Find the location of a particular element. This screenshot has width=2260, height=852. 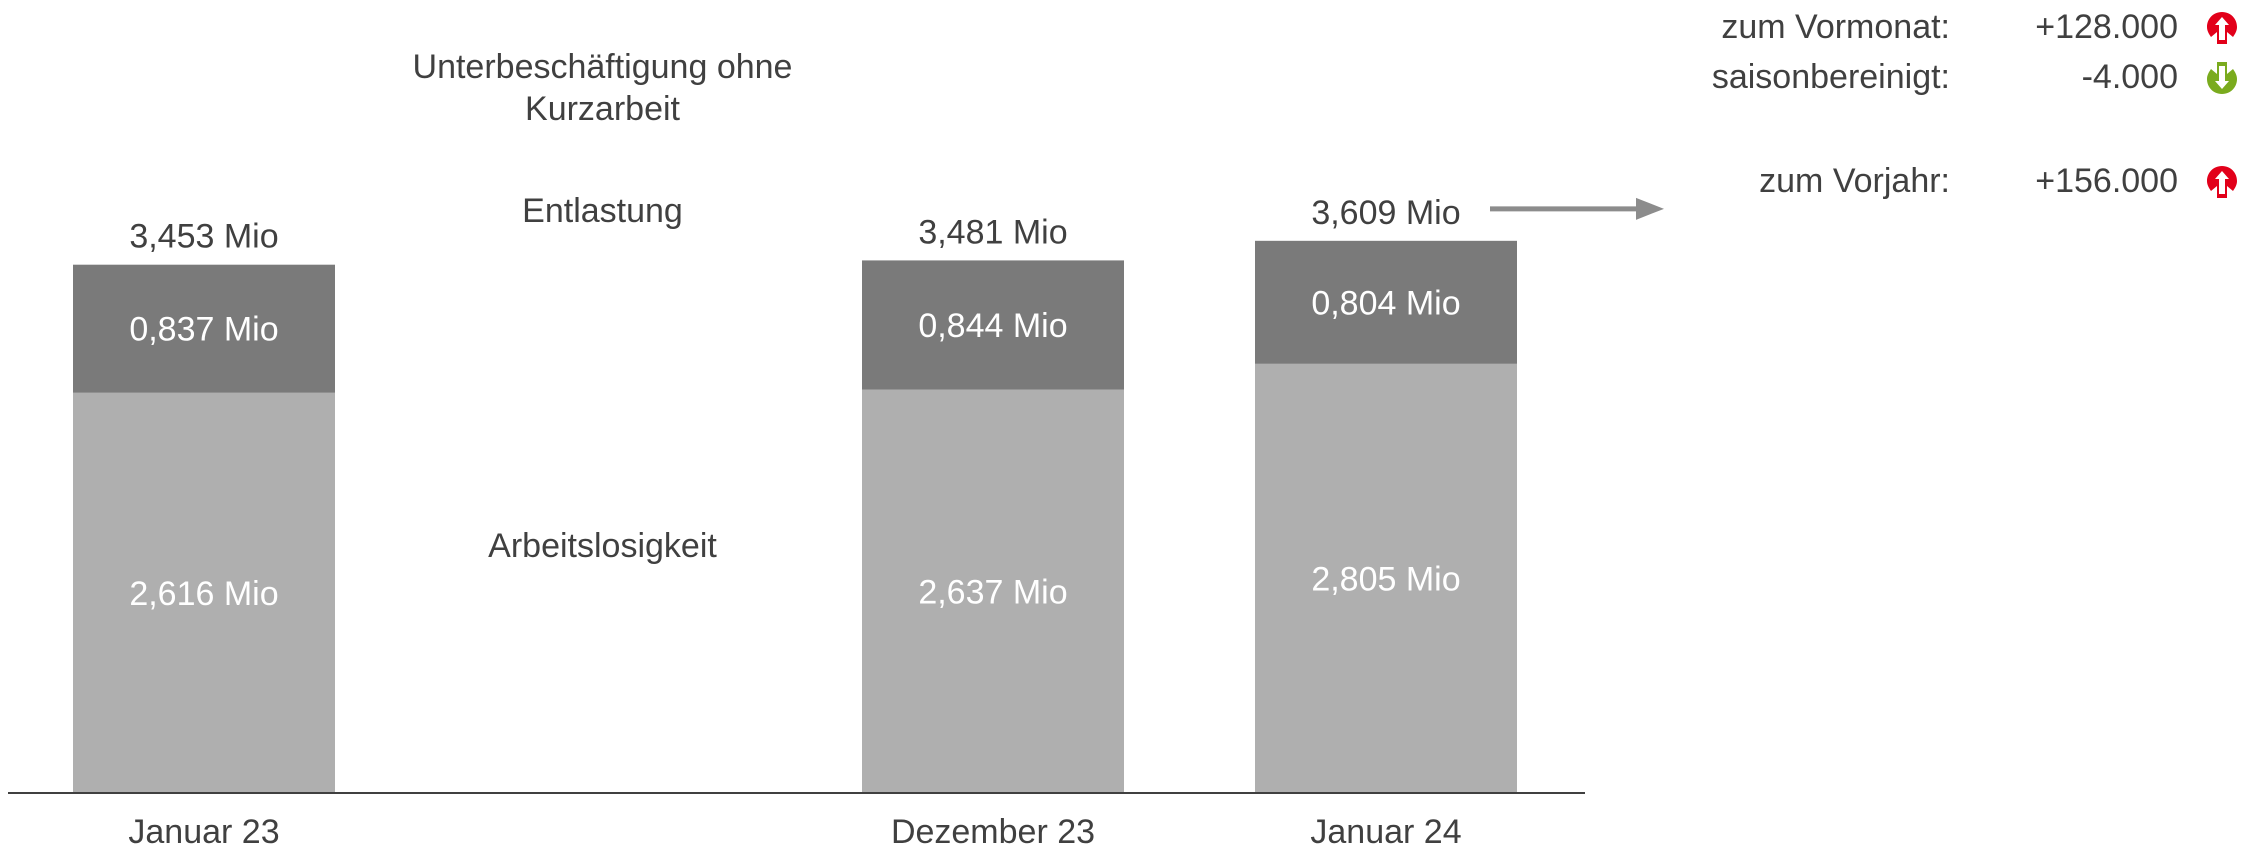

data-label: 0,804 Mio is located at coordinates (1385, 303).